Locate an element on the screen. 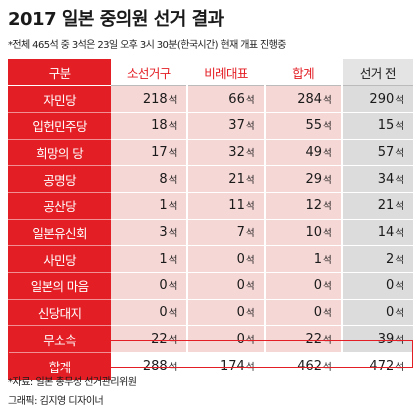  total-prev-cell: 472석 is located at coordinates (377, 366).